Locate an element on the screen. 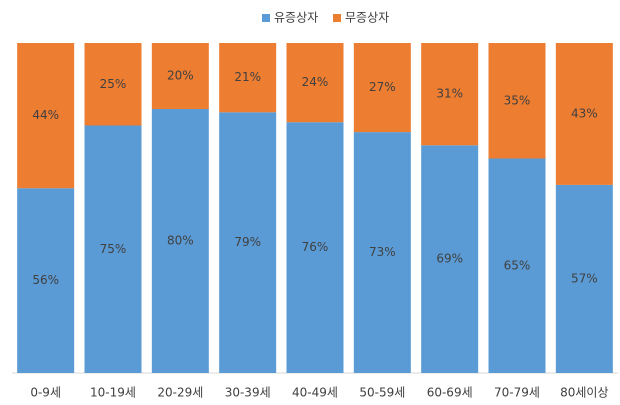 The height and width of the screenshot is (405, 620). value-label: 79% is located at coordinates (247, 242).